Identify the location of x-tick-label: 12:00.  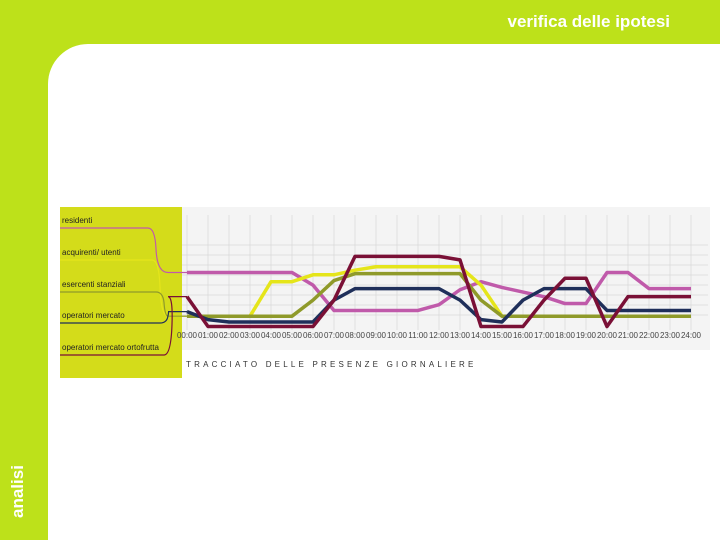
(439, 335).